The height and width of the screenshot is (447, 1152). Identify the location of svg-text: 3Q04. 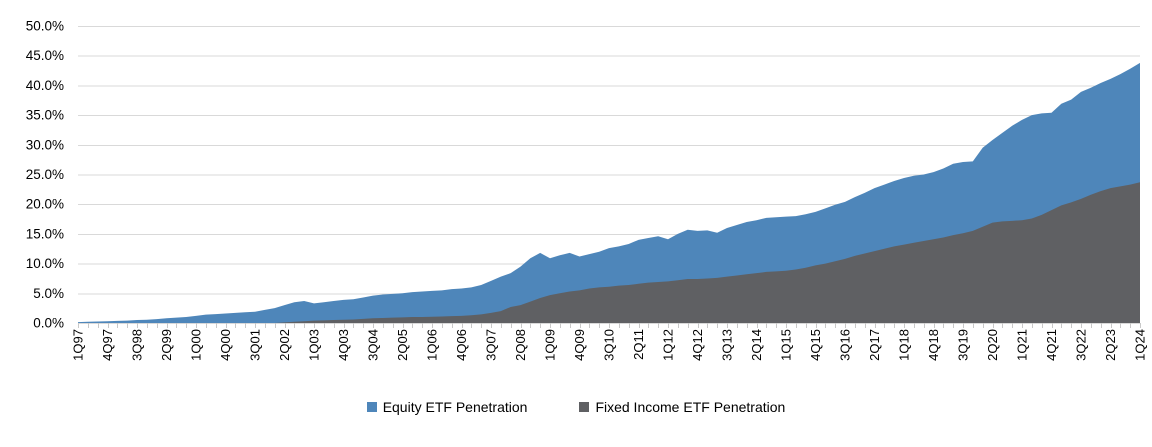
(373, 345).